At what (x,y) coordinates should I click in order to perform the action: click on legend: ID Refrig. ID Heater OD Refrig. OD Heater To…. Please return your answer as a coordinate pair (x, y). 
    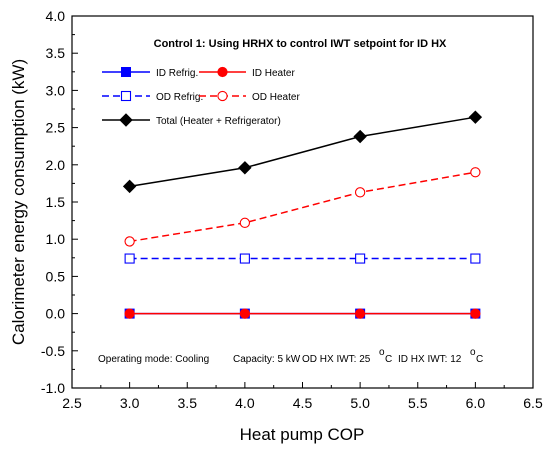
    Looking at the image, I should click on (201, 96).